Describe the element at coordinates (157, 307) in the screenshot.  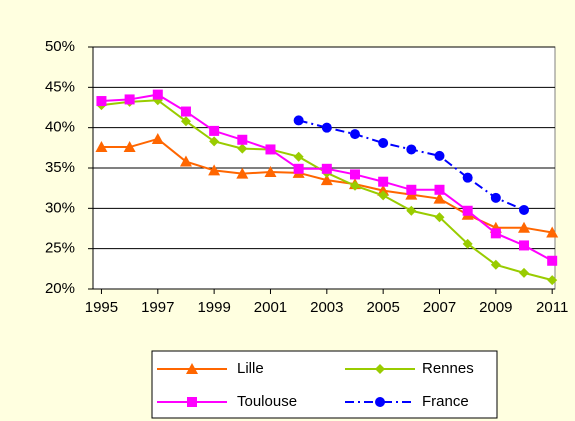
I see `x-tick-label: 1997` at that location.